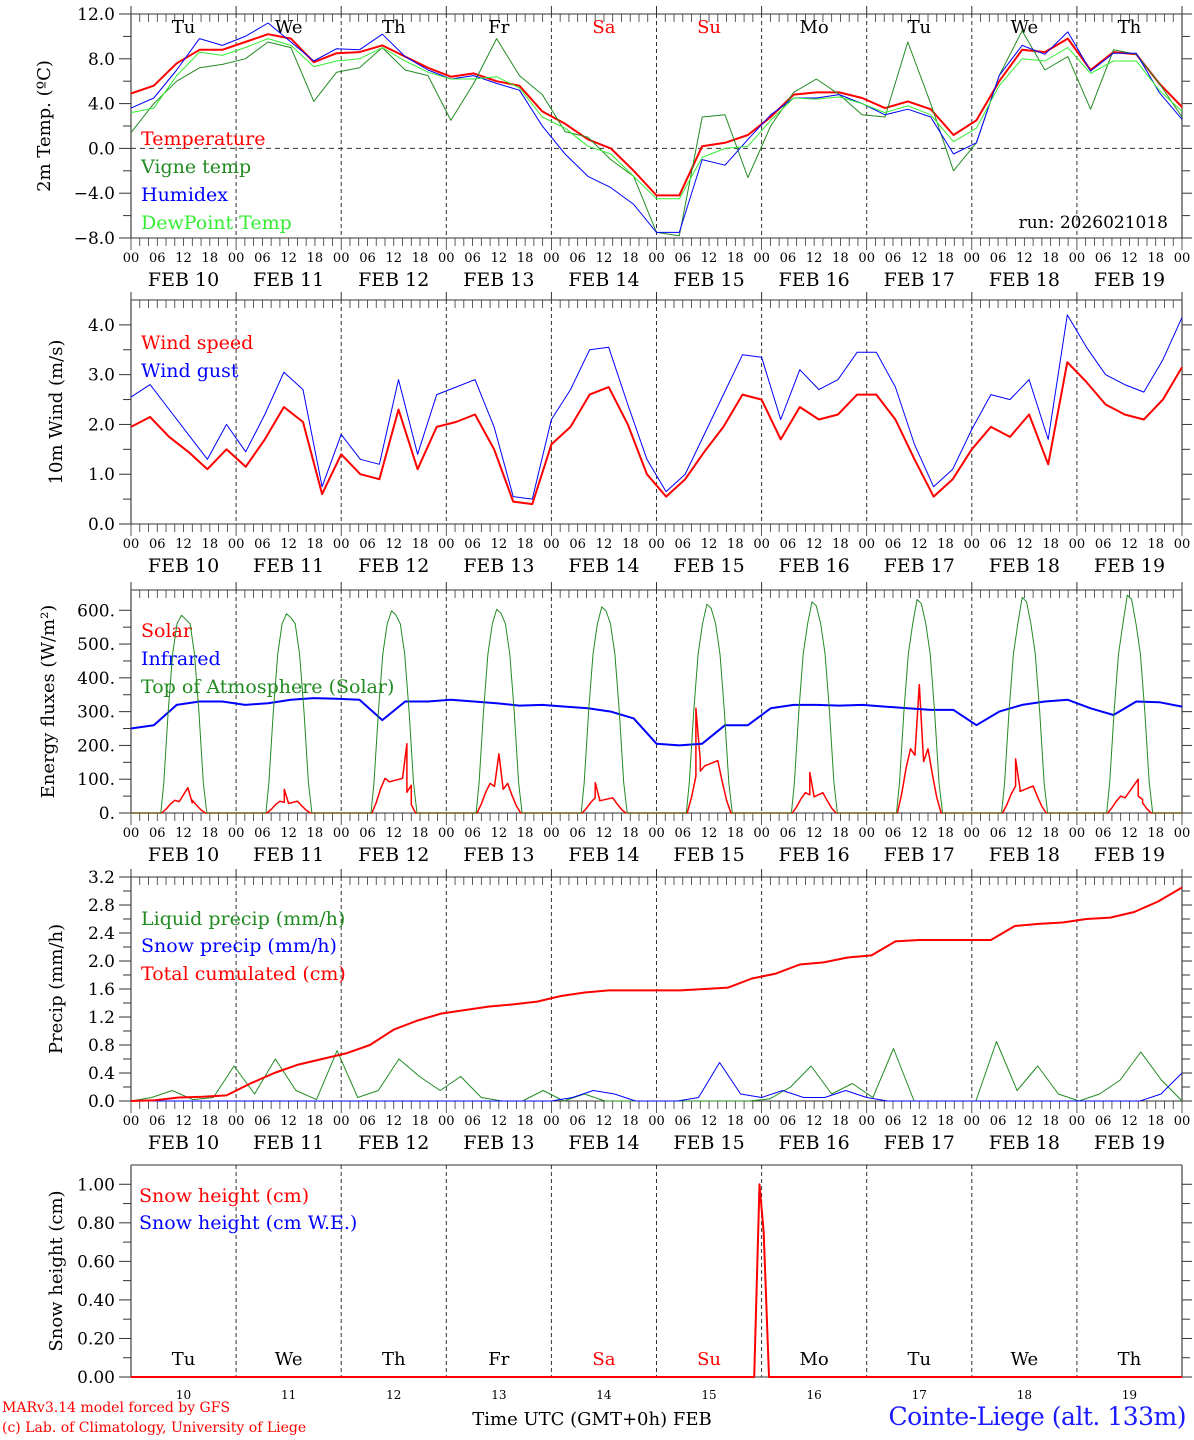 The width and height of the screenshot is (1194, 1440). Describe the element at coordinates (1093, 223) in the screenshot. I see `run-label: run: 2026021018` at that location.